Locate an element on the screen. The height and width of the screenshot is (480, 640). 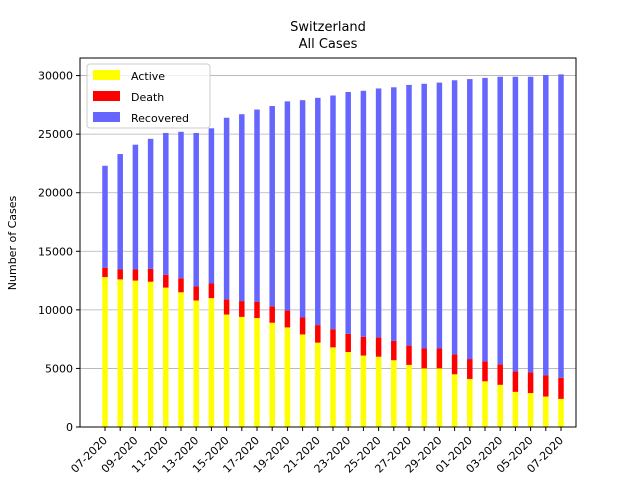
chart-title: Switzerland is located at coordinates (328, 27).